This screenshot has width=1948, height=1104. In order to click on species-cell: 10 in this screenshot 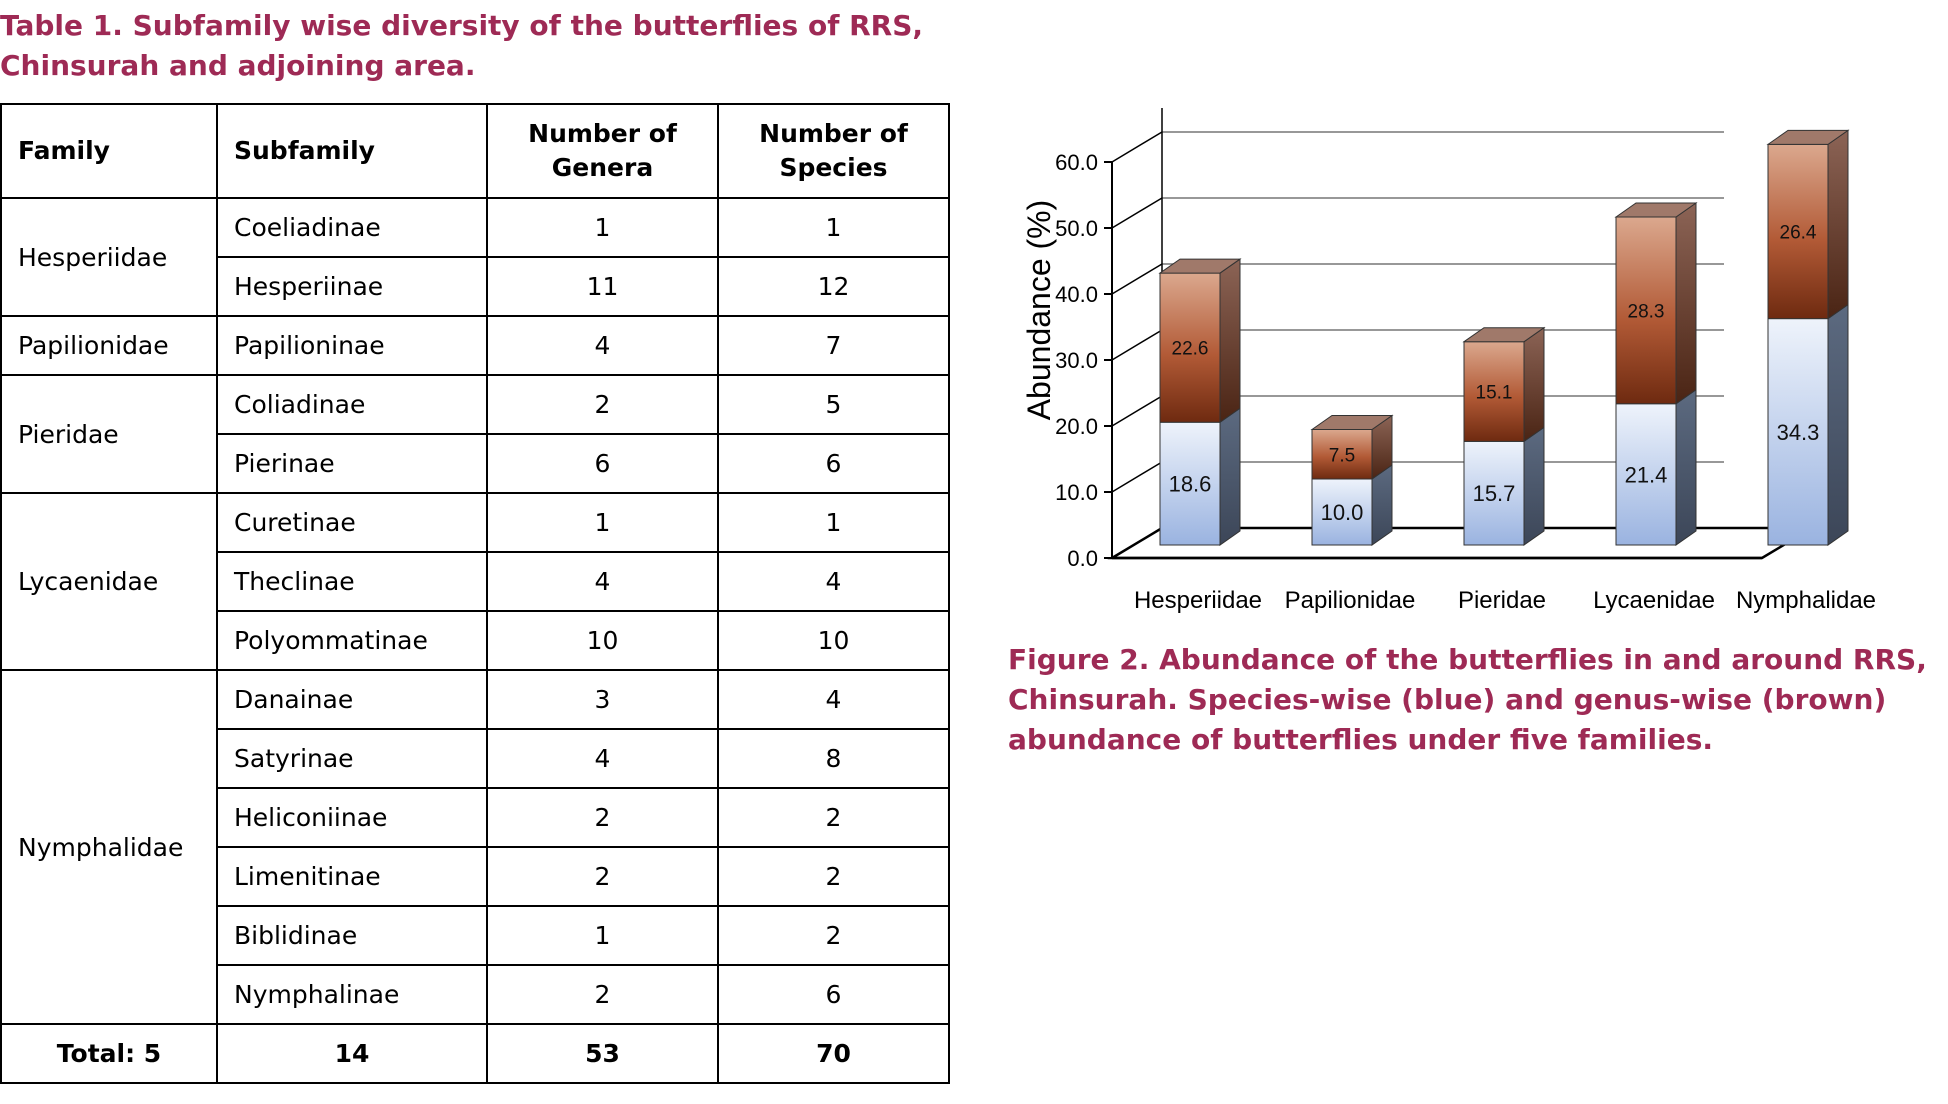, I will do `click(833, 640)`.